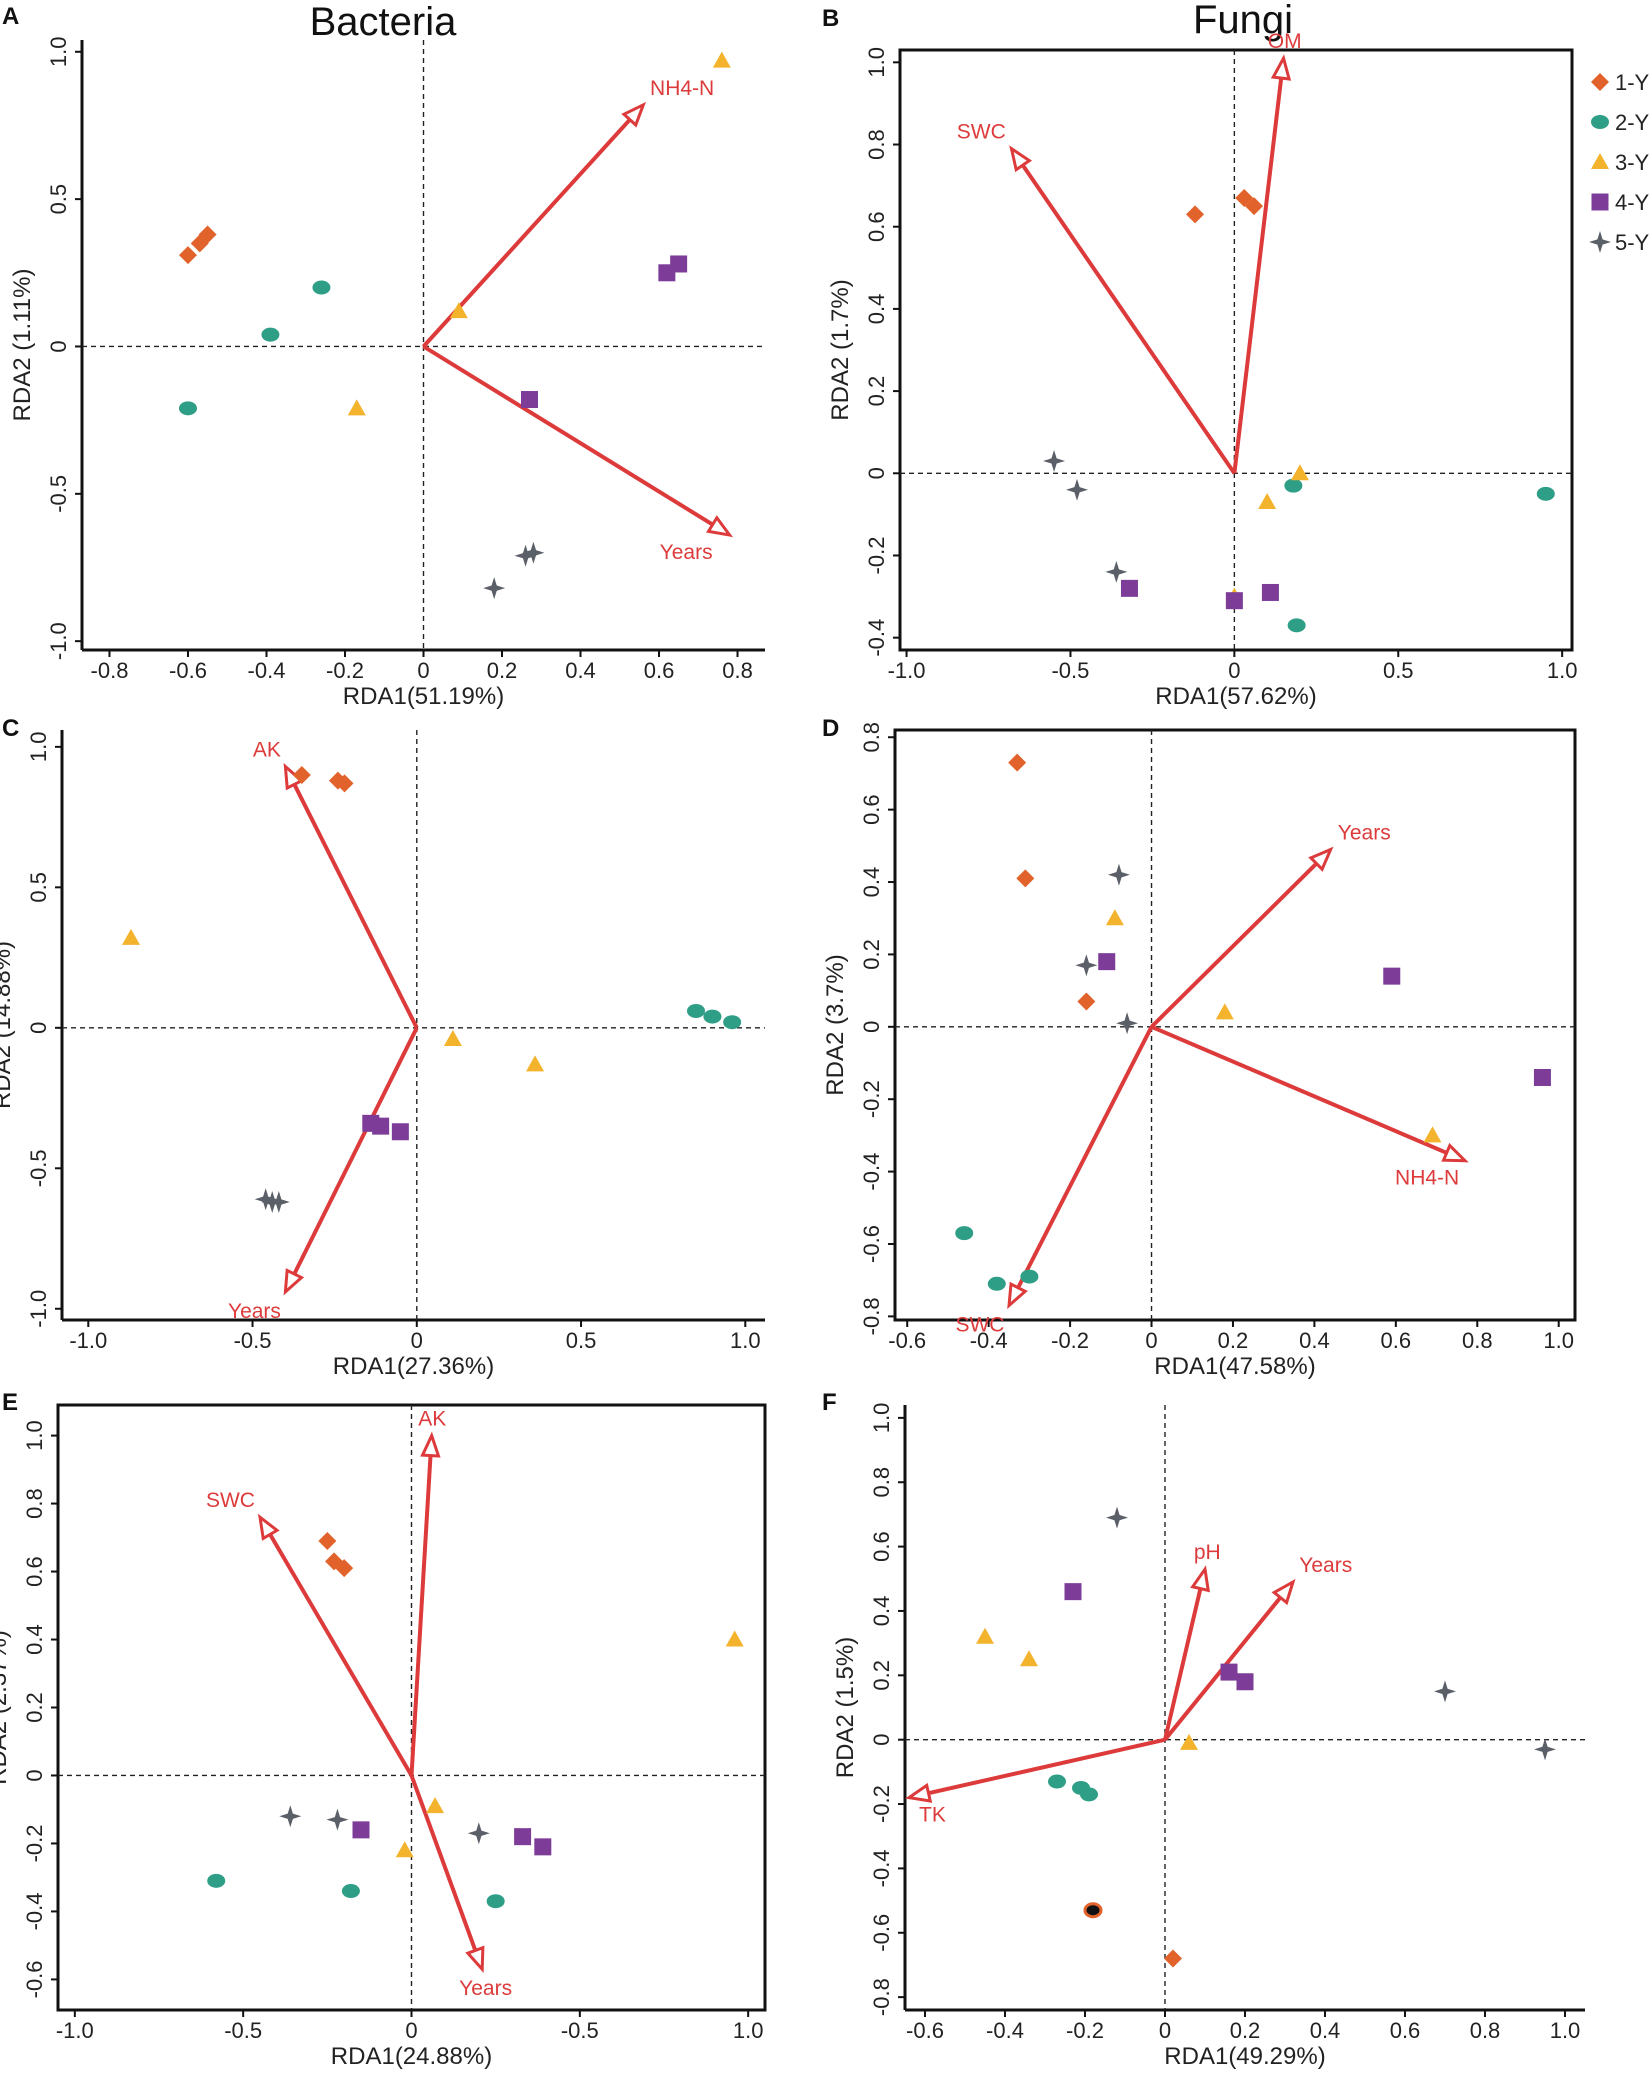  Describe the element at coordinates (1151, 1340) in the screenshot. I see `x-tick-label: 0` at that location.